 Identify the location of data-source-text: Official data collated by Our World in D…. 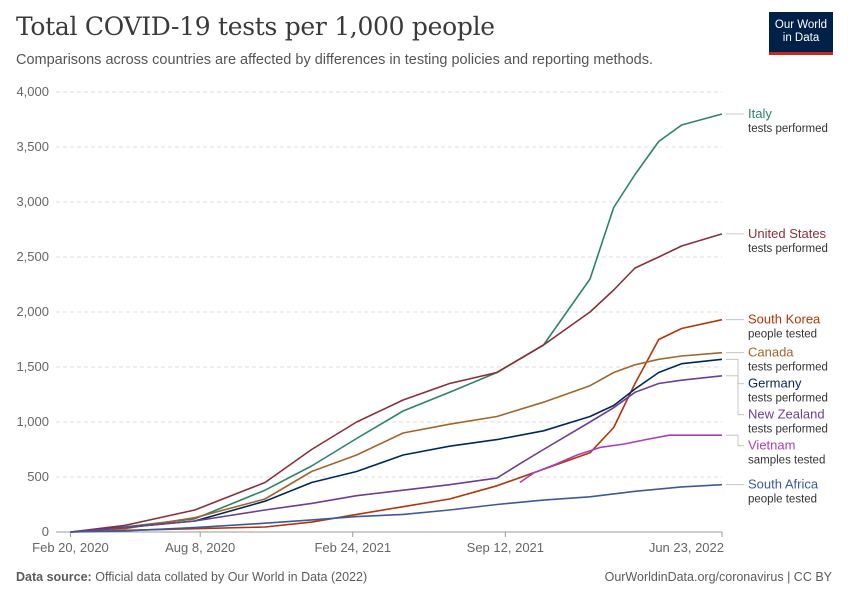
(231, 577).